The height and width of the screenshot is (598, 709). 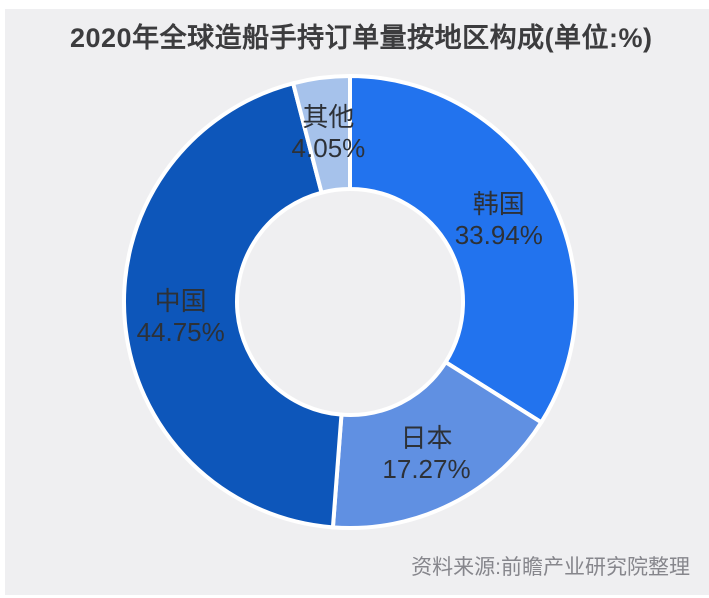 What do you see at coordinates (550, 567) in the screenshot?
I see `source-note: 资料来源:前瞻产业研究院整理` at bounding box center [550, 567].